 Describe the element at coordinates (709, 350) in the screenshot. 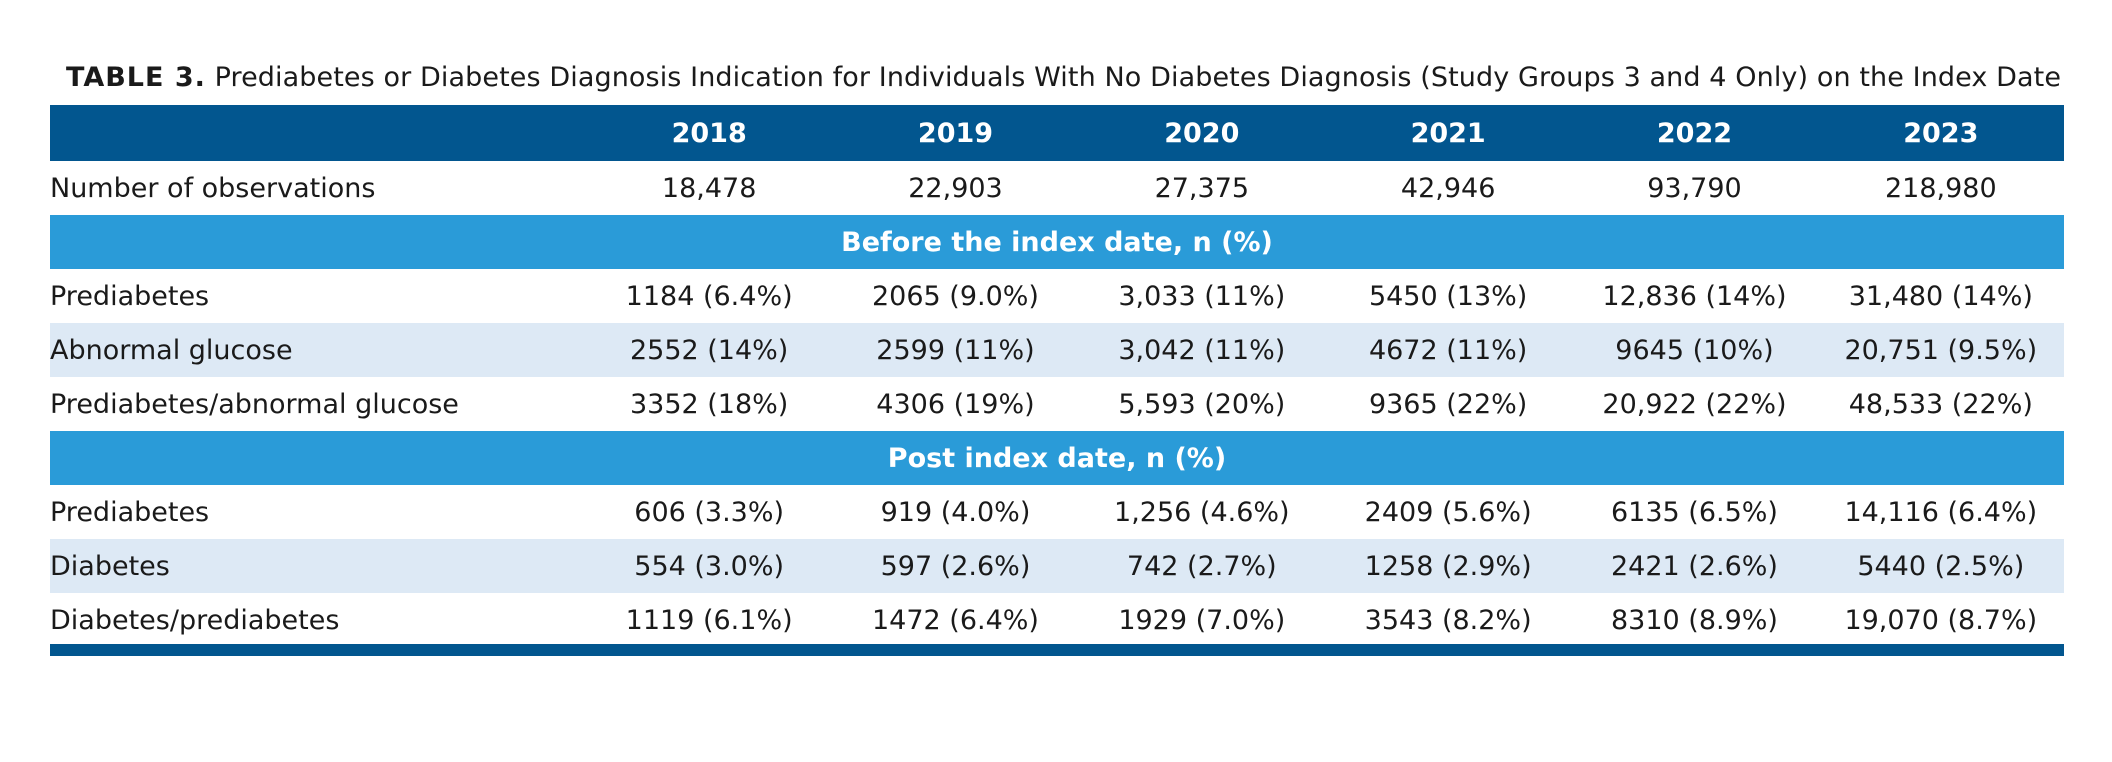

I see `table-cell: 2552 (14%)` at that location.